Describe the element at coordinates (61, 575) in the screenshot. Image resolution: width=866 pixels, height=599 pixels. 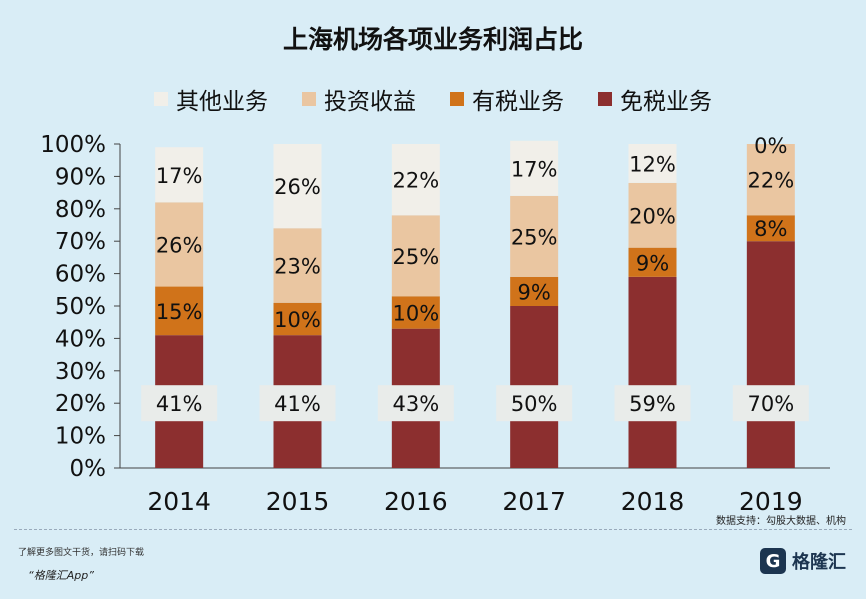
I see `footer-app-name: “格隆汇App”` at that location.